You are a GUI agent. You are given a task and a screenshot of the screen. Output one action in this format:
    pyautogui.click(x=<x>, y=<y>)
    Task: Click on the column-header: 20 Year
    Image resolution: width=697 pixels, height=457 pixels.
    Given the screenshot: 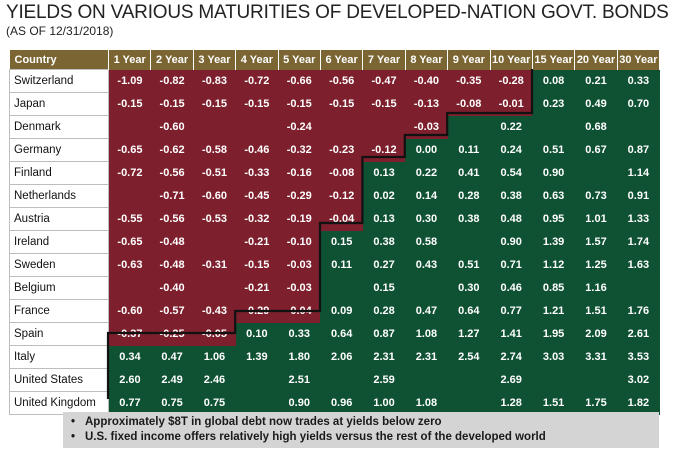 What is the action you would take?
    pyautogui.click(x=596, y=60)
    